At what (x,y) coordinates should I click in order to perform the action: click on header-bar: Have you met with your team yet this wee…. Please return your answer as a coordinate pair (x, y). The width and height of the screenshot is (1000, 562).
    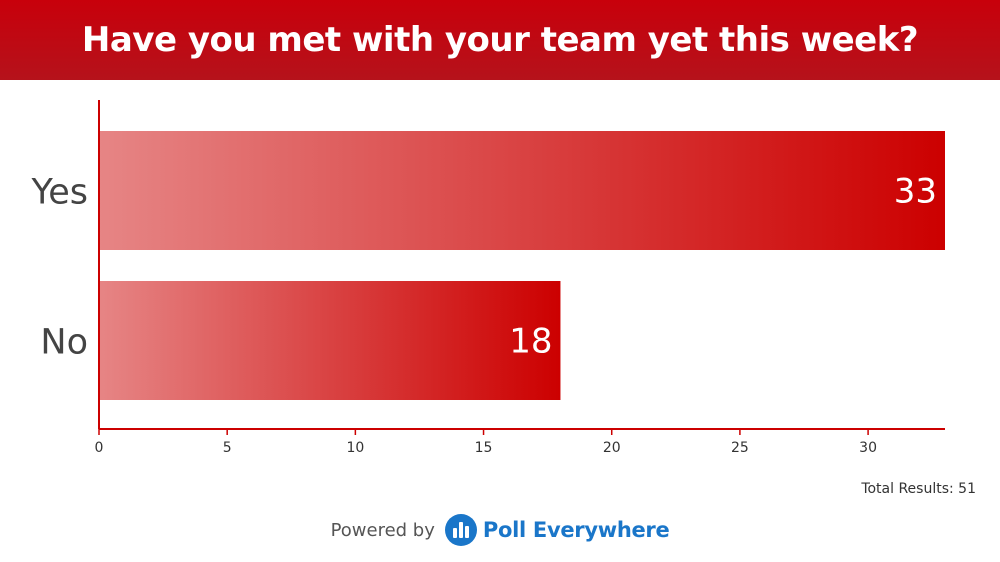
    Looking at the image, I should click on (500, 40).